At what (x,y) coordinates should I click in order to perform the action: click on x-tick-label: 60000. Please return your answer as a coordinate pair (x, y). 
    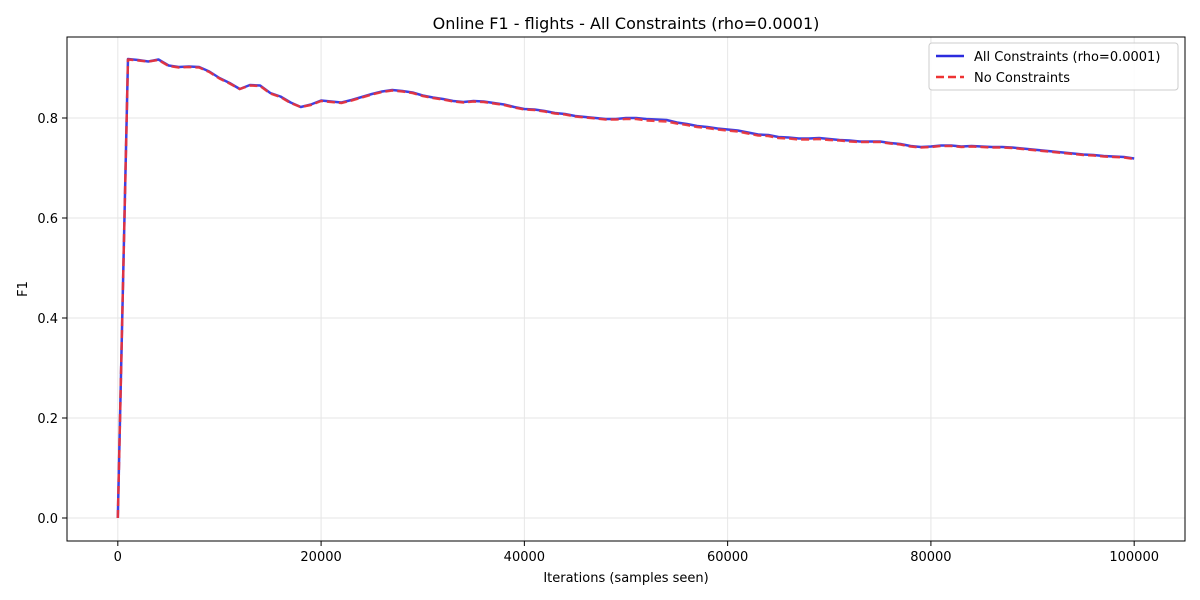
    Looking at the image, I should click on (727, 557).